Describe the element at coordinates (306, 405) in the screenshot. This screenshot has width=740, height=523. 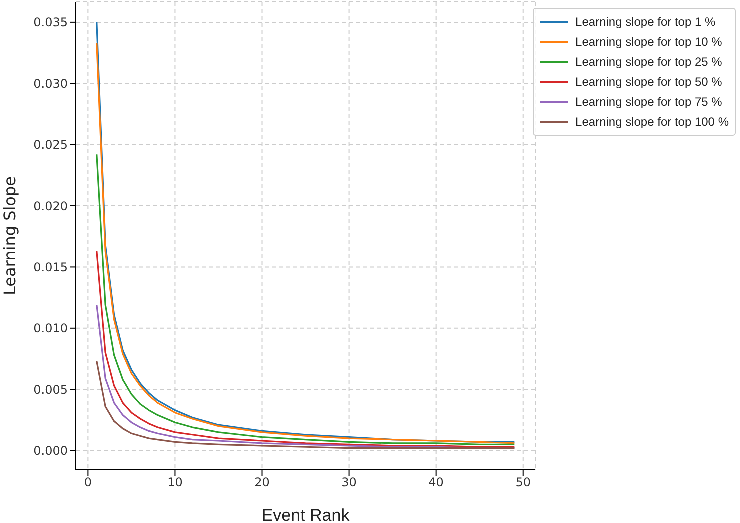
I see `line-series` at that location.